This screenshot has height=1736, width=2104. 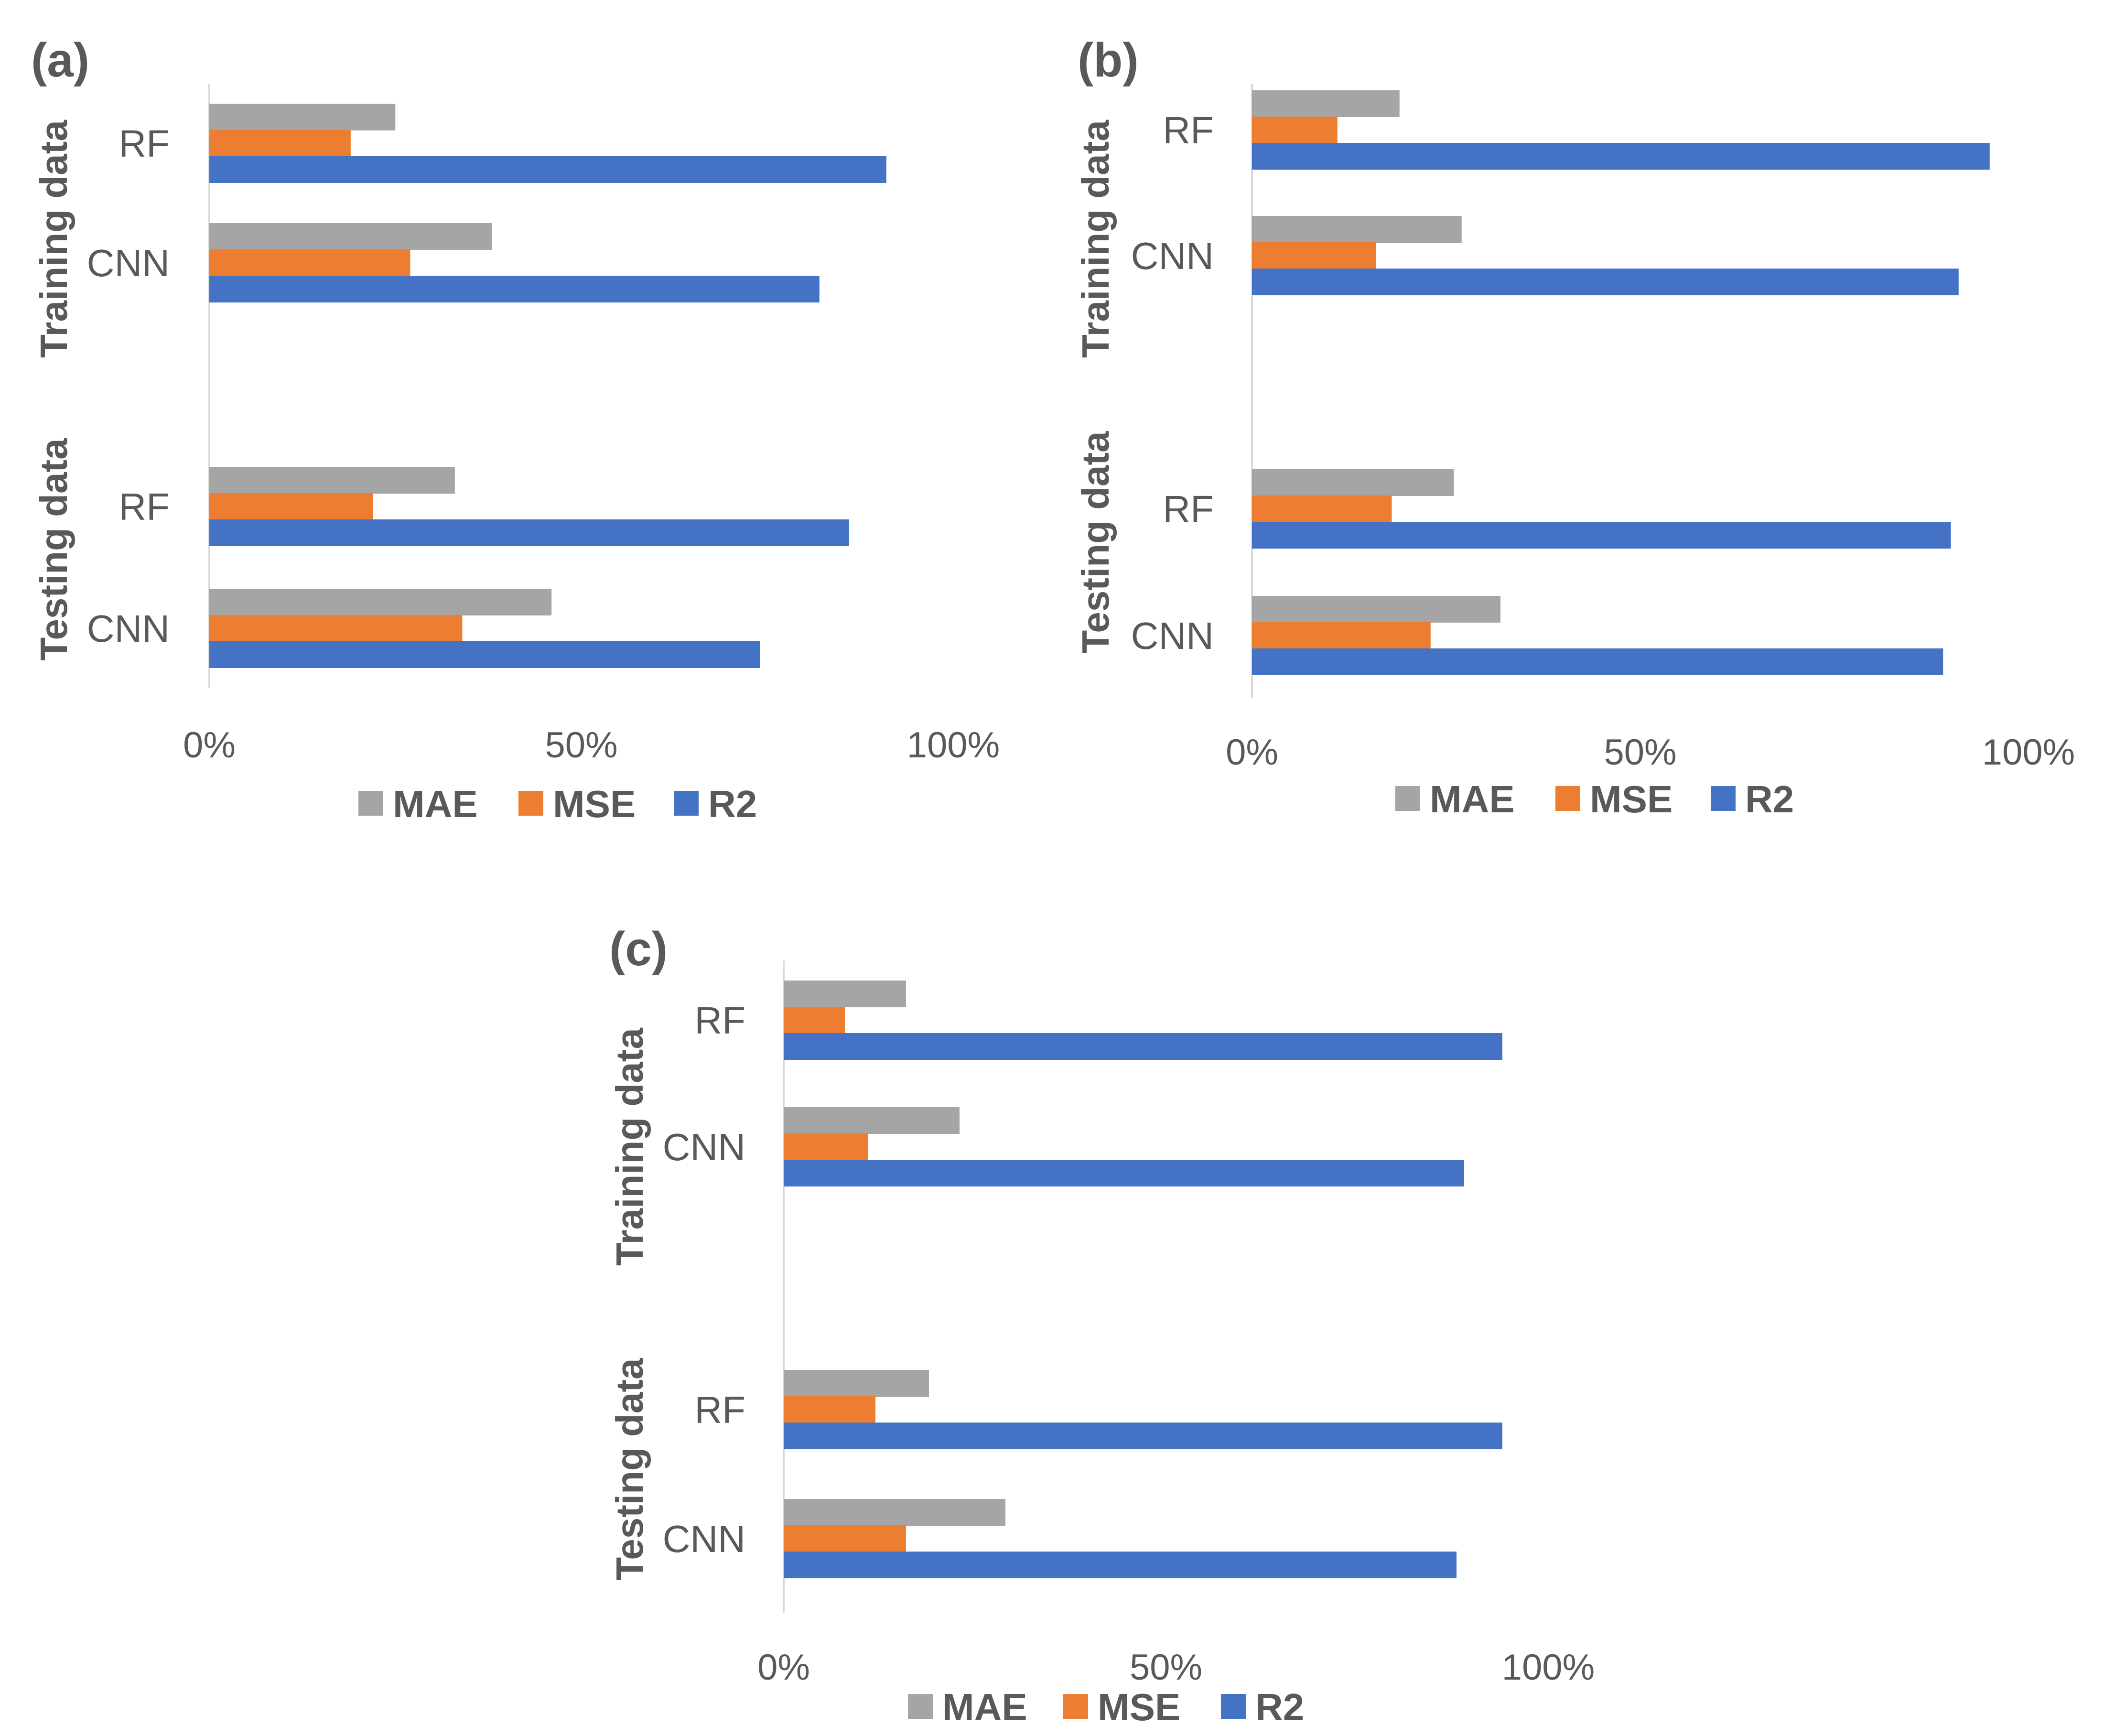 What do you see at coordinates (1108, 60) in the screenshot?
I see `panel-label: (b)` at bounding box center [1108, 60].